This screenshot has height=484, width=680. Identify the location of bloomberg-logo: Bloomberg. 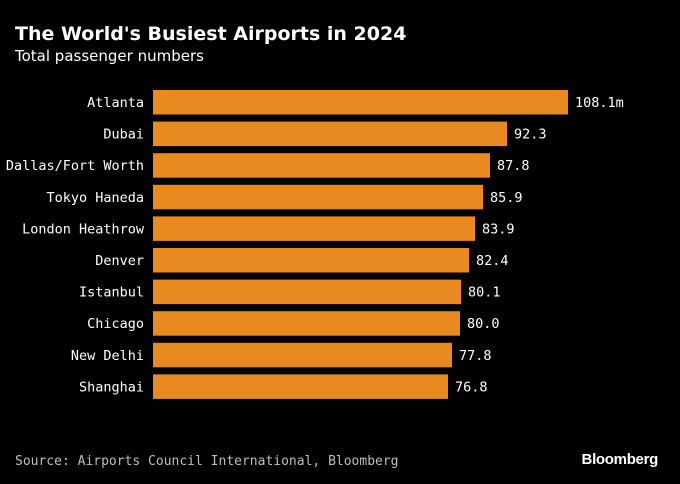
(620, 459).